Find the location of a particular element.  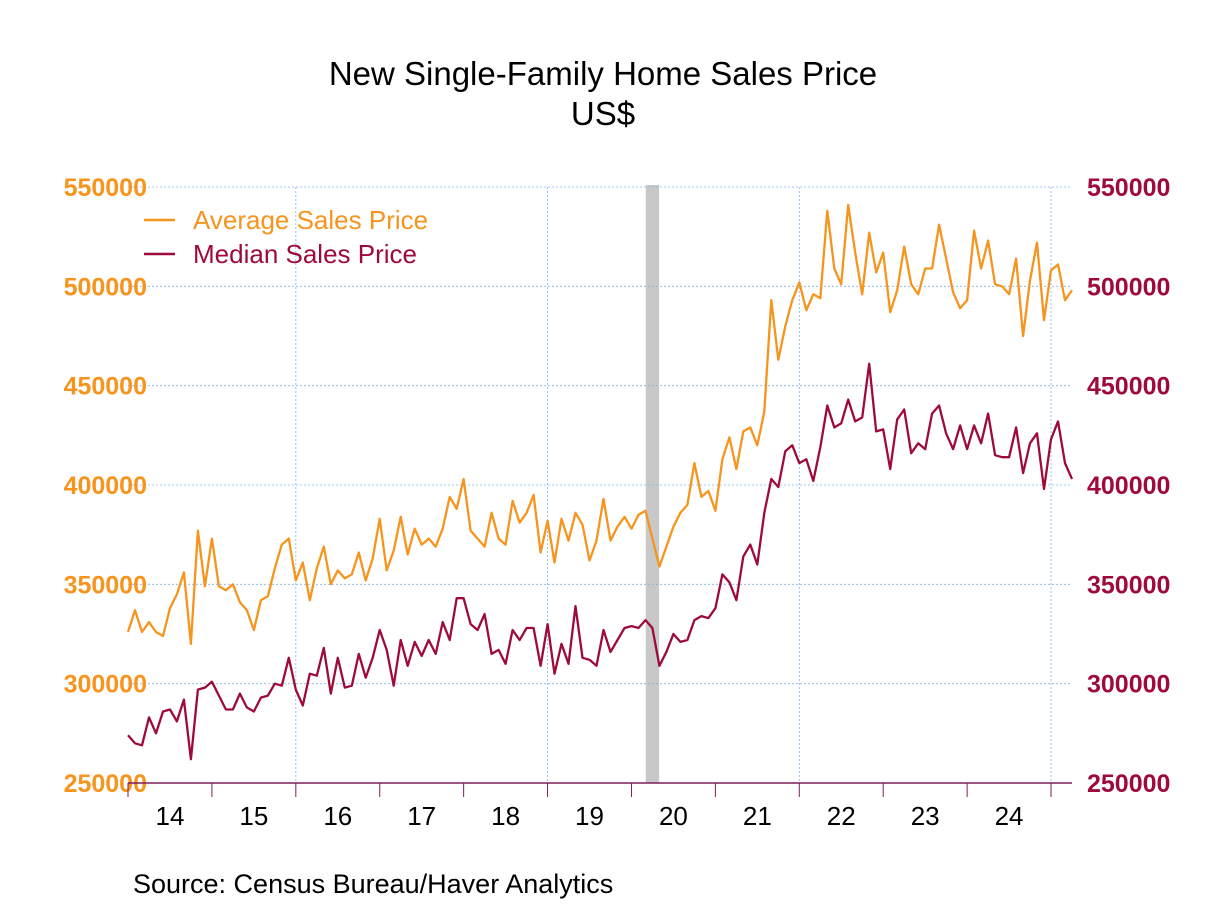

y-left-tick-label: 300000 is located at coordinates (105, 685).